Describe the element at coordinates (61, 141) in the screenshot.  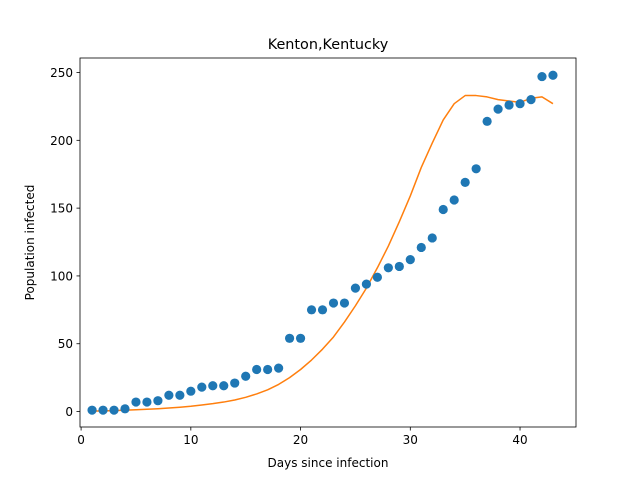
I see `y-tick-label: 200` at that location.